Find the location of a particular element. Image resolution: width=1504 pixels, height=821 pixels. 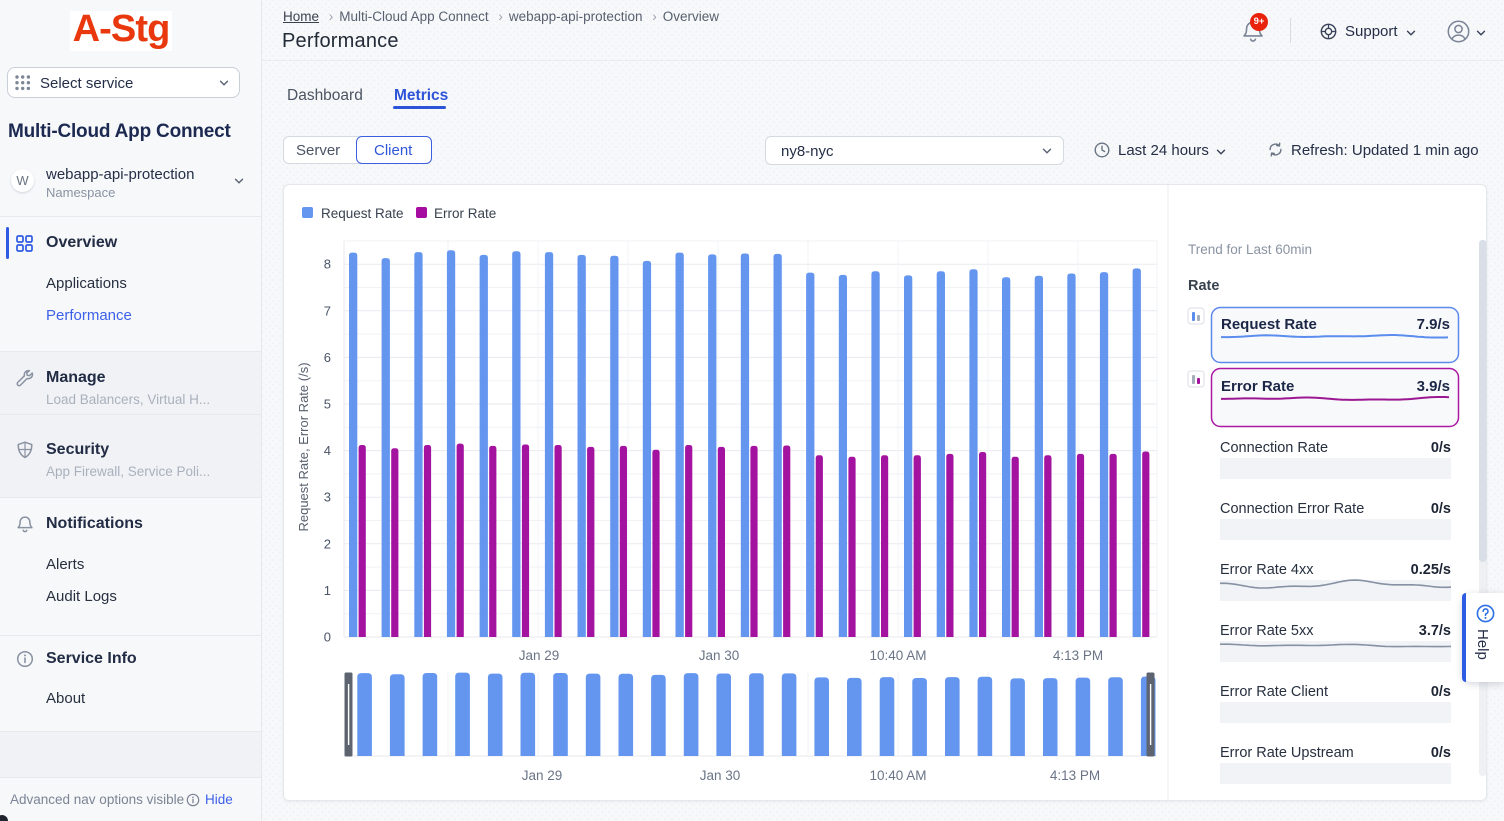

svg-text: 3.9/s is located at coordinates (1433, 386).